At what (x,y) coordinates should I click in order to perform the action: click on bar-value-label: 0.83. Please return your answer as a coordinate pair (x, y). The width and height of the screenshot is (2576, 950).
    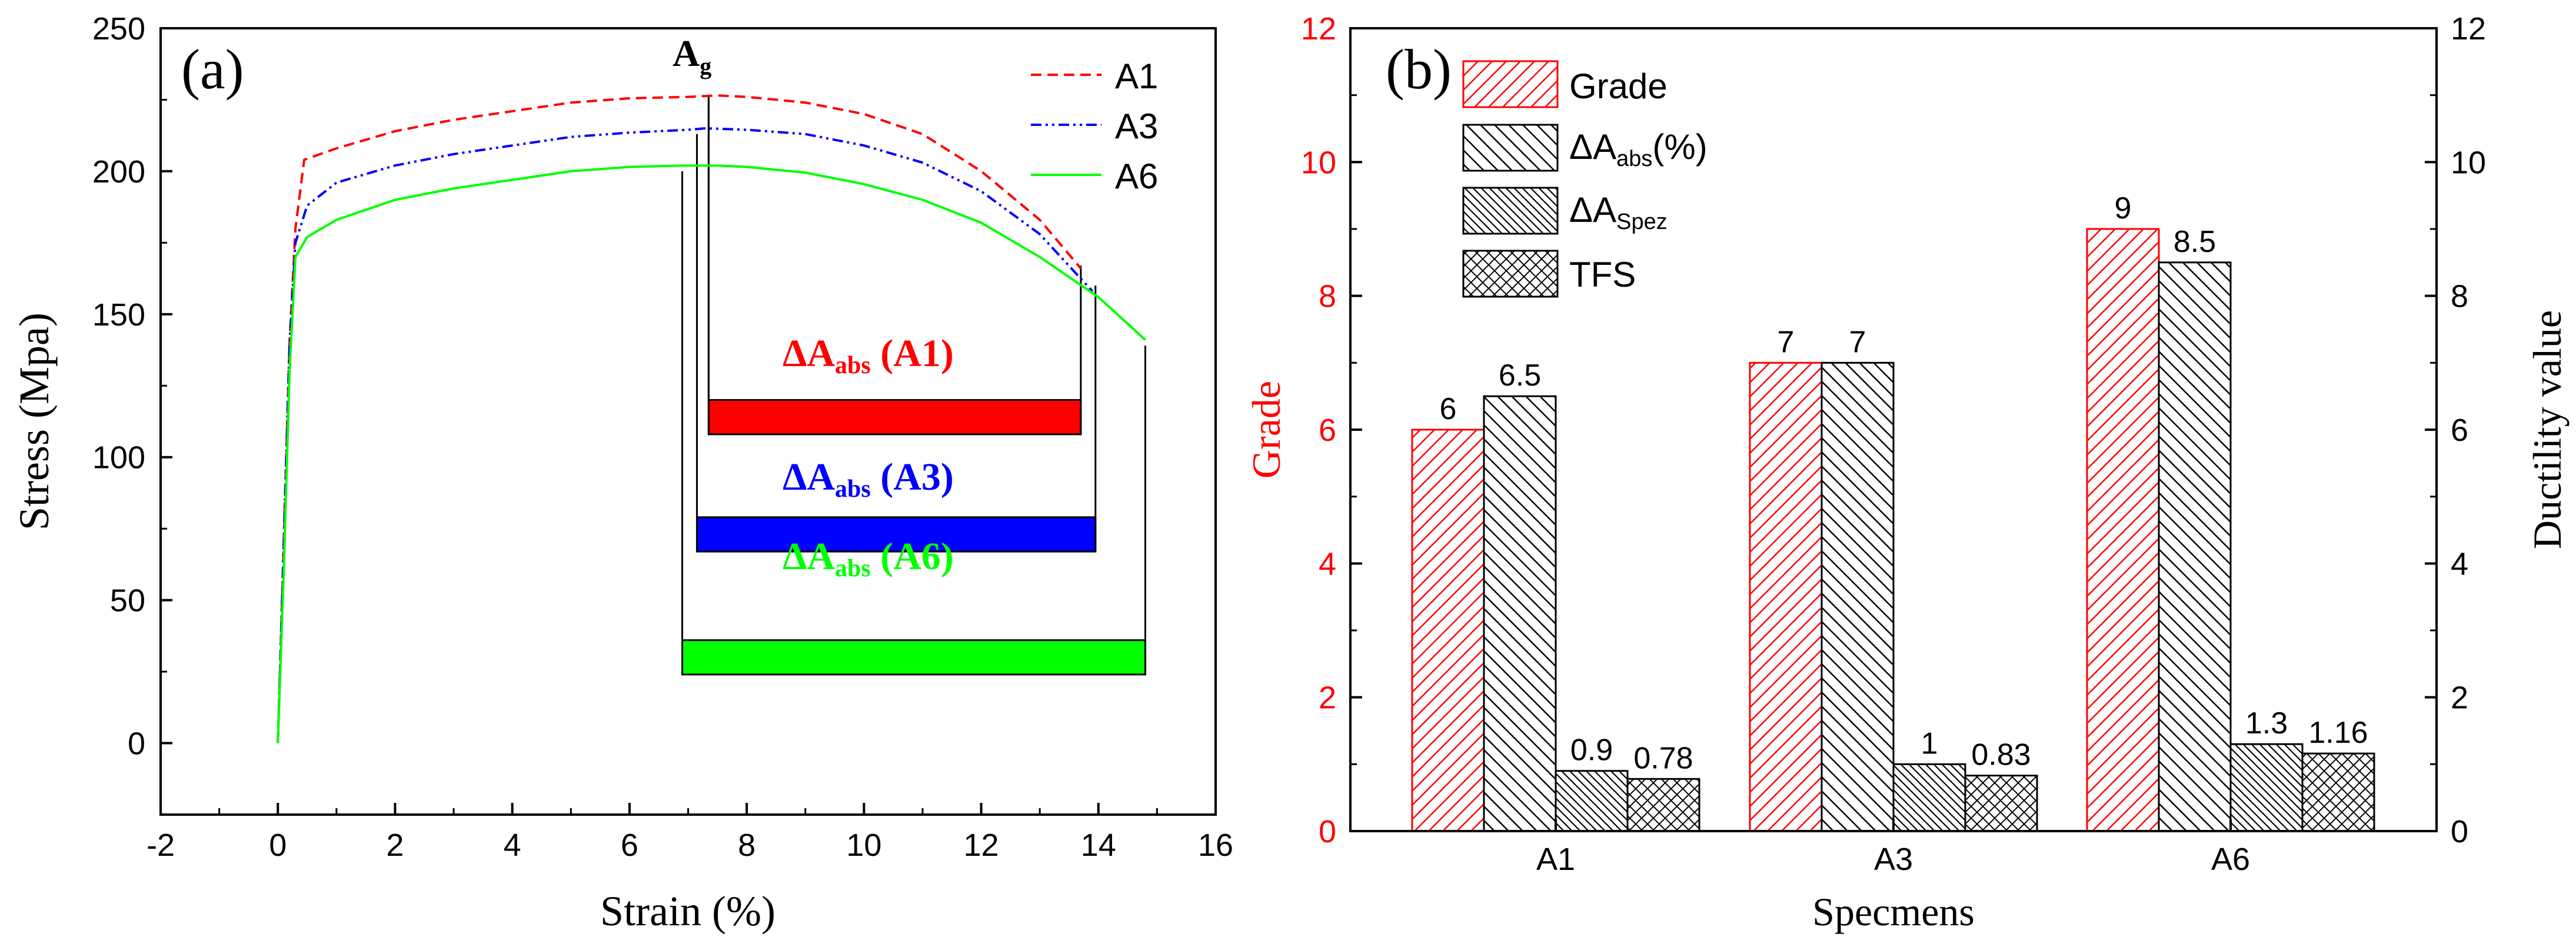
    Looking at the image, I should click on (2001, 755).